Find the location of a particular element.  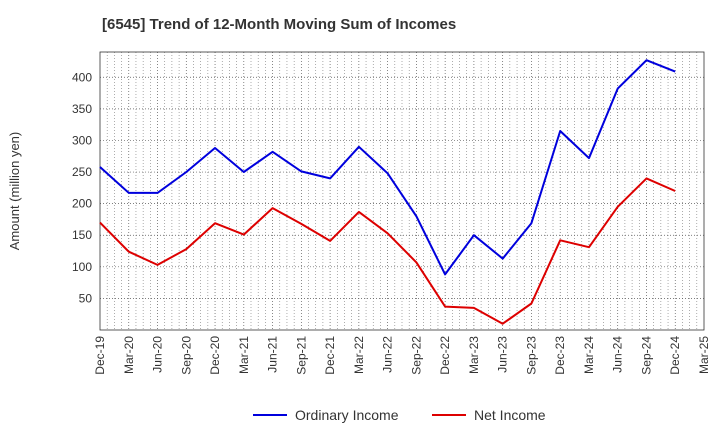

y-axis-label: Amount (million yen) is located at coordinates (14, 191).